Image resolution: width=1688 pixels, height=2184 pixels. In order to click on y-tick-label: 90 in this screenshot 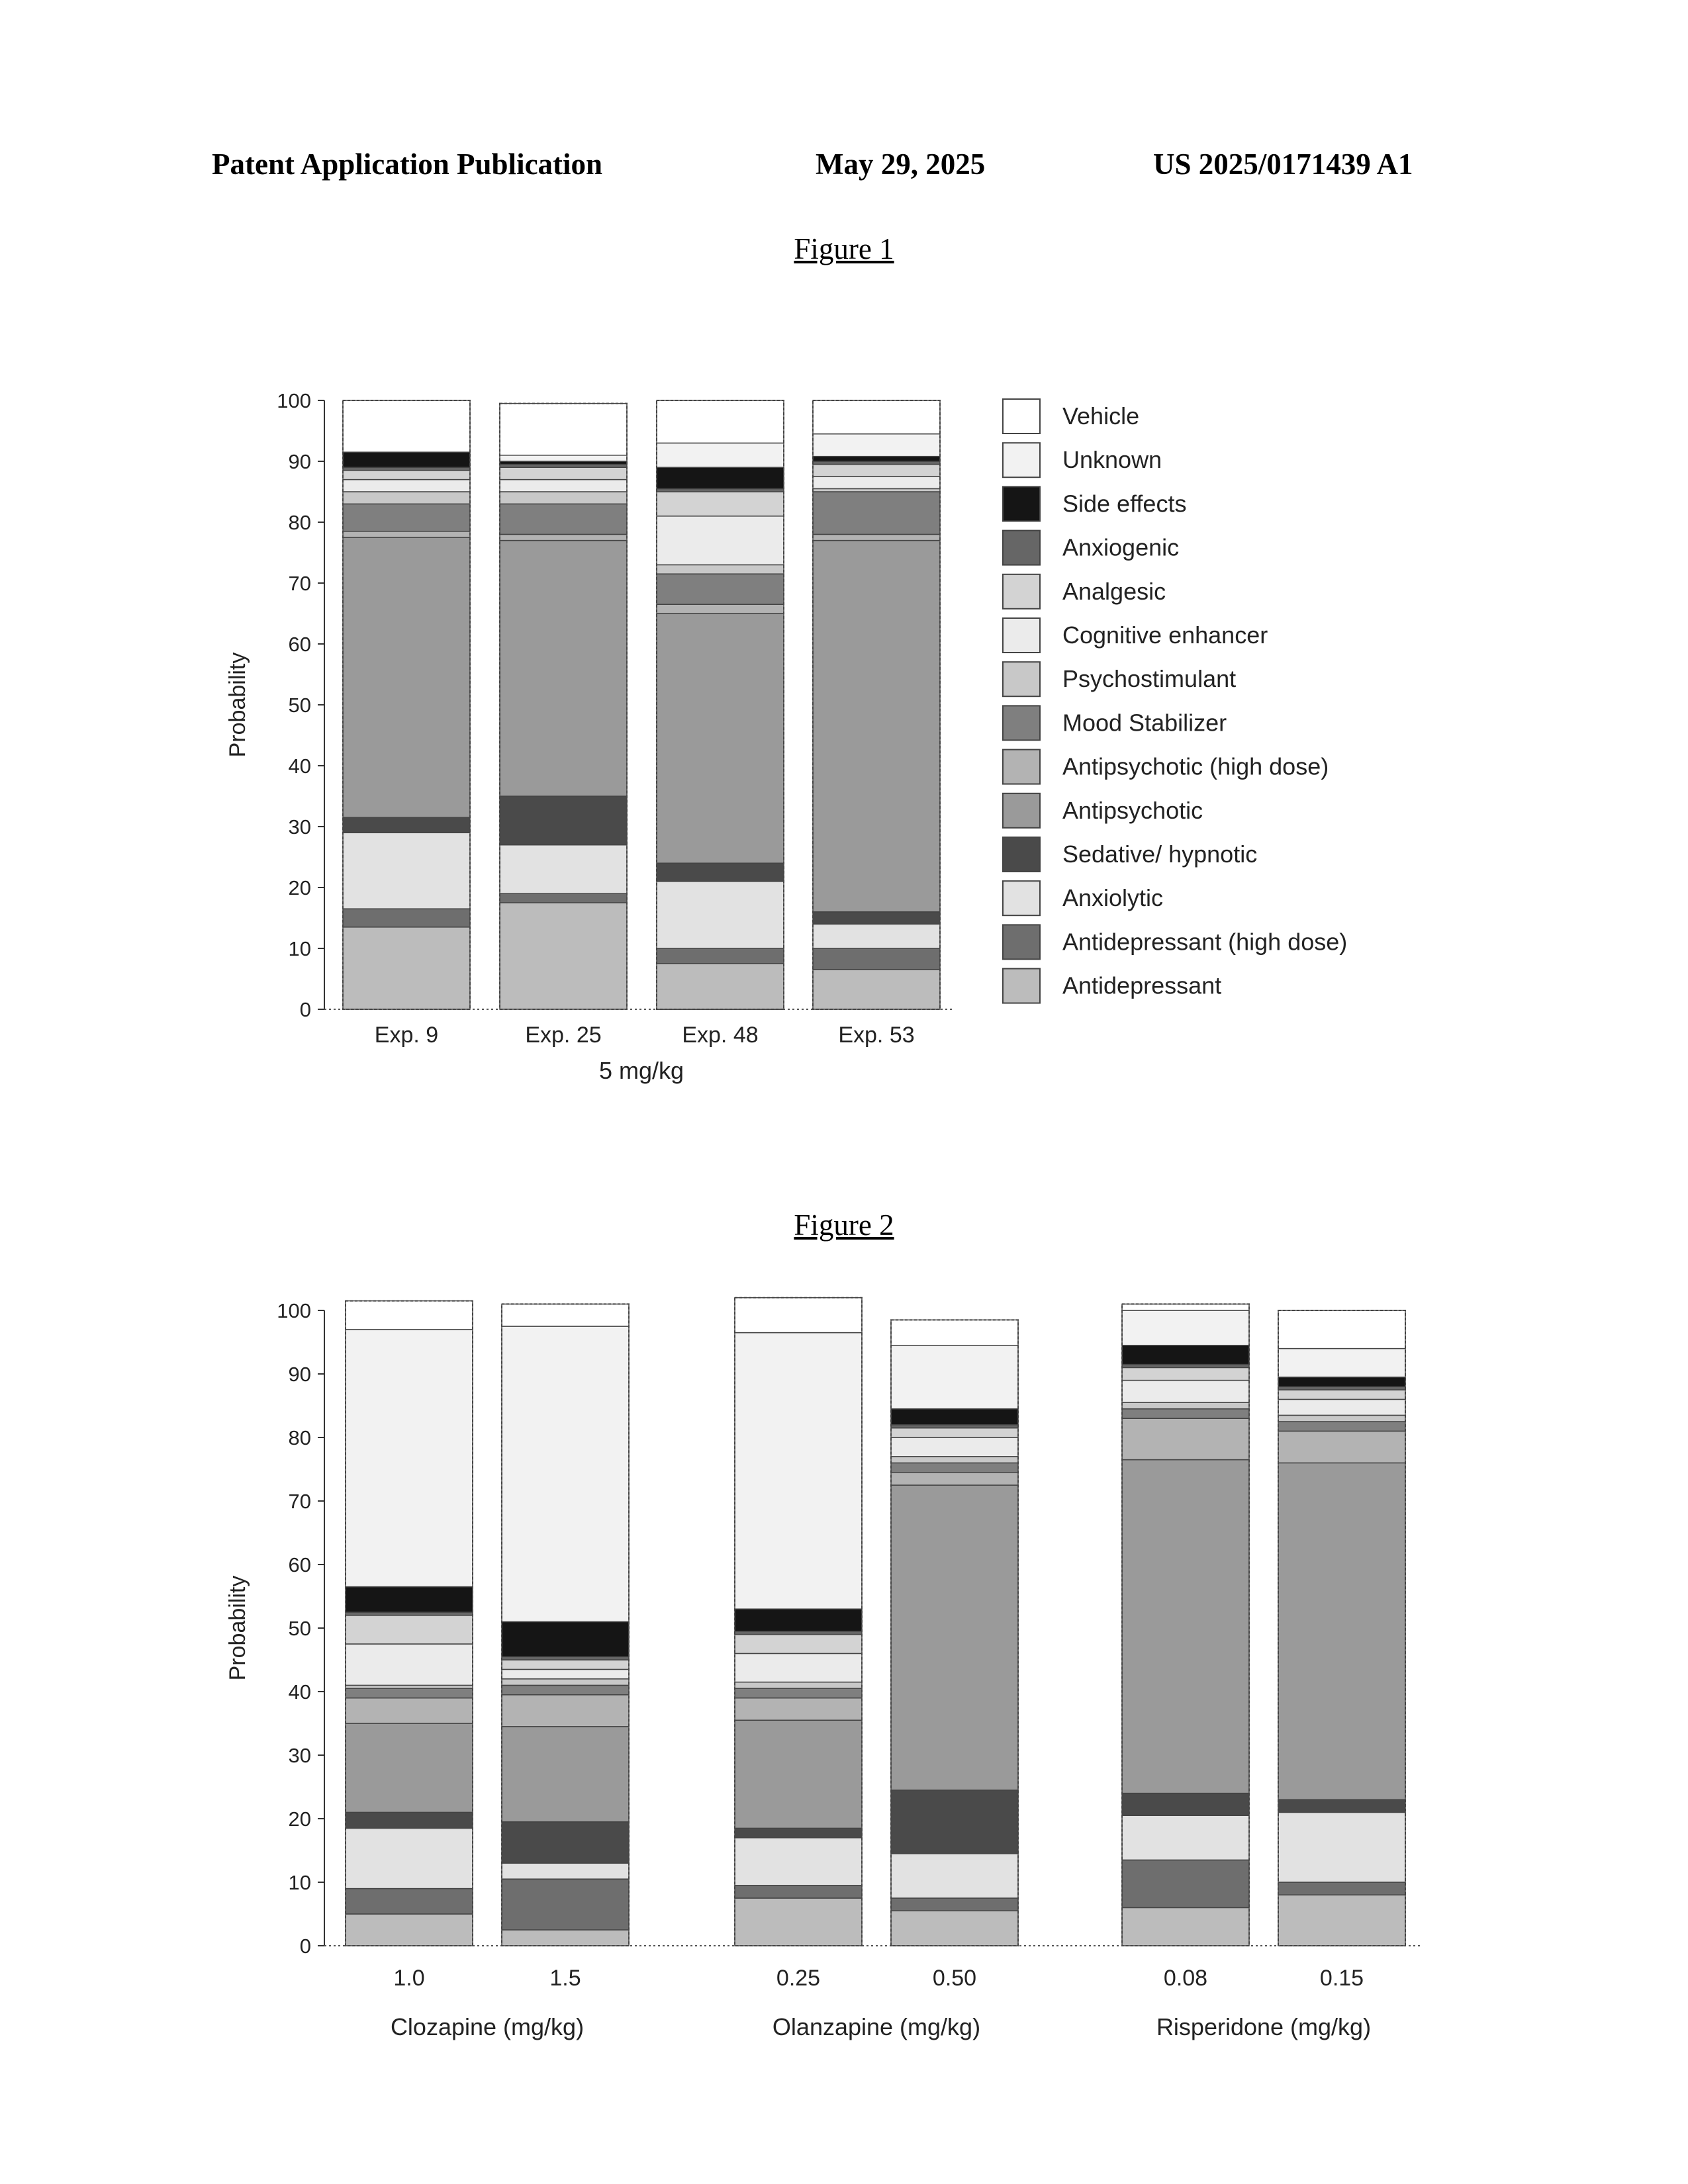, I will do `click(300, 1374)`.